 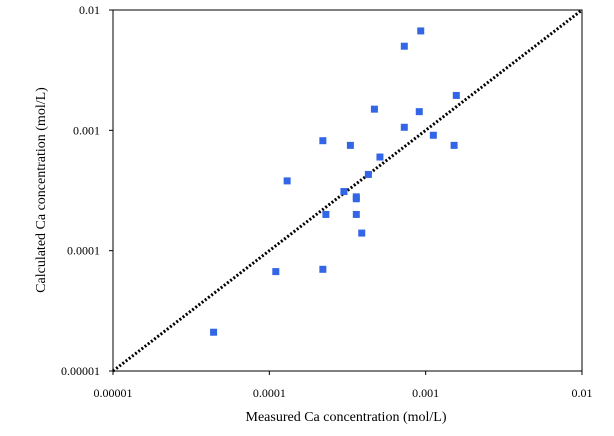 I want to click on y-axis-title: Calculated Ca concentration (mol/L), so click(x=41, y=190).